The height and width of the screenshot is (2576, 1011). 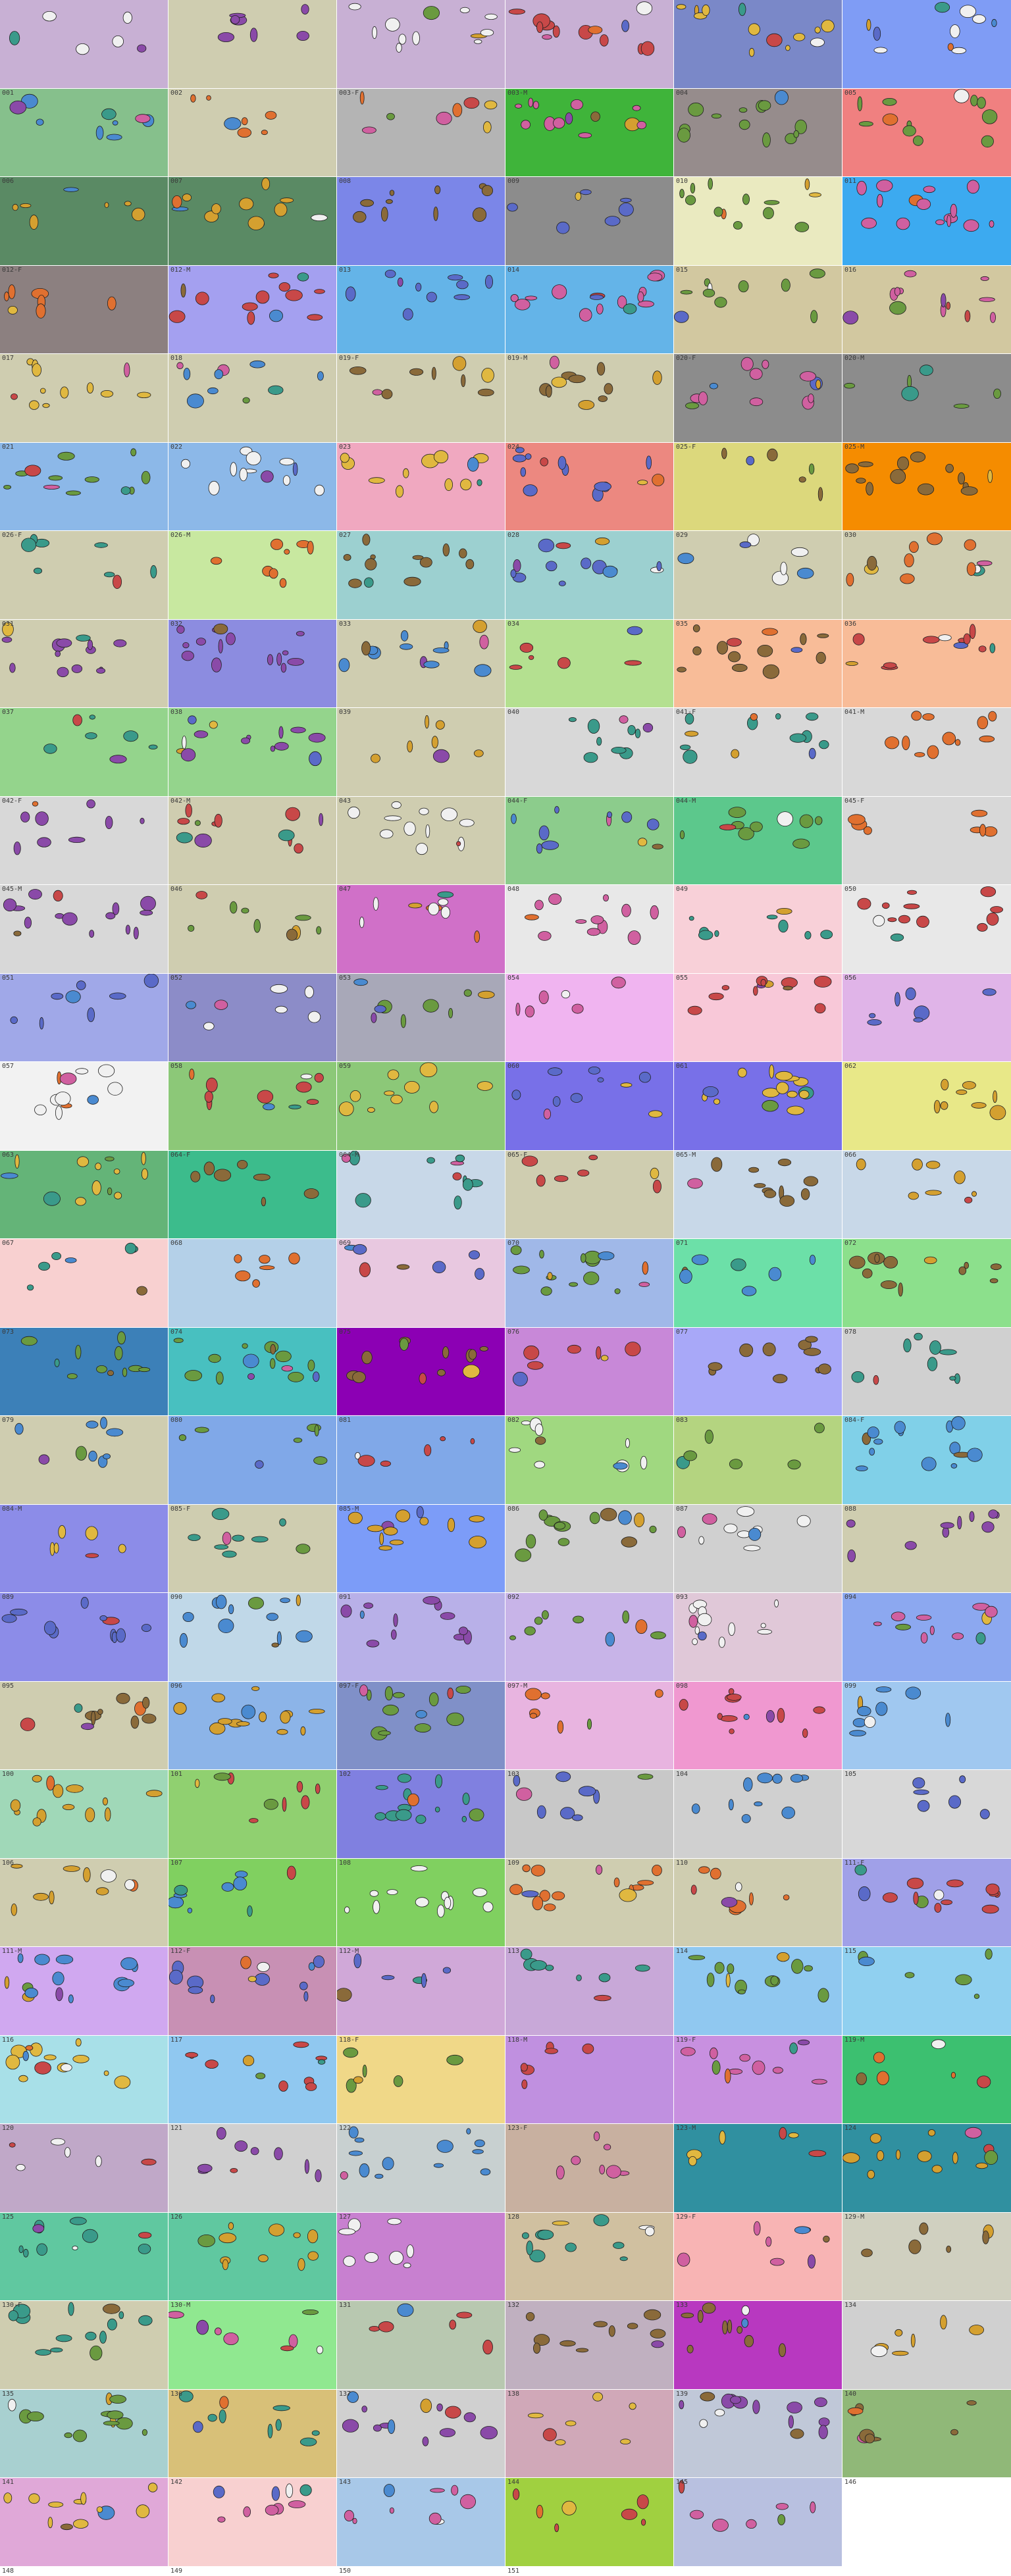 What do you see at coordinates (854, 2217) in the screenshot?
I see `tile-label: 129-M` at bounding box center [854, 2217].